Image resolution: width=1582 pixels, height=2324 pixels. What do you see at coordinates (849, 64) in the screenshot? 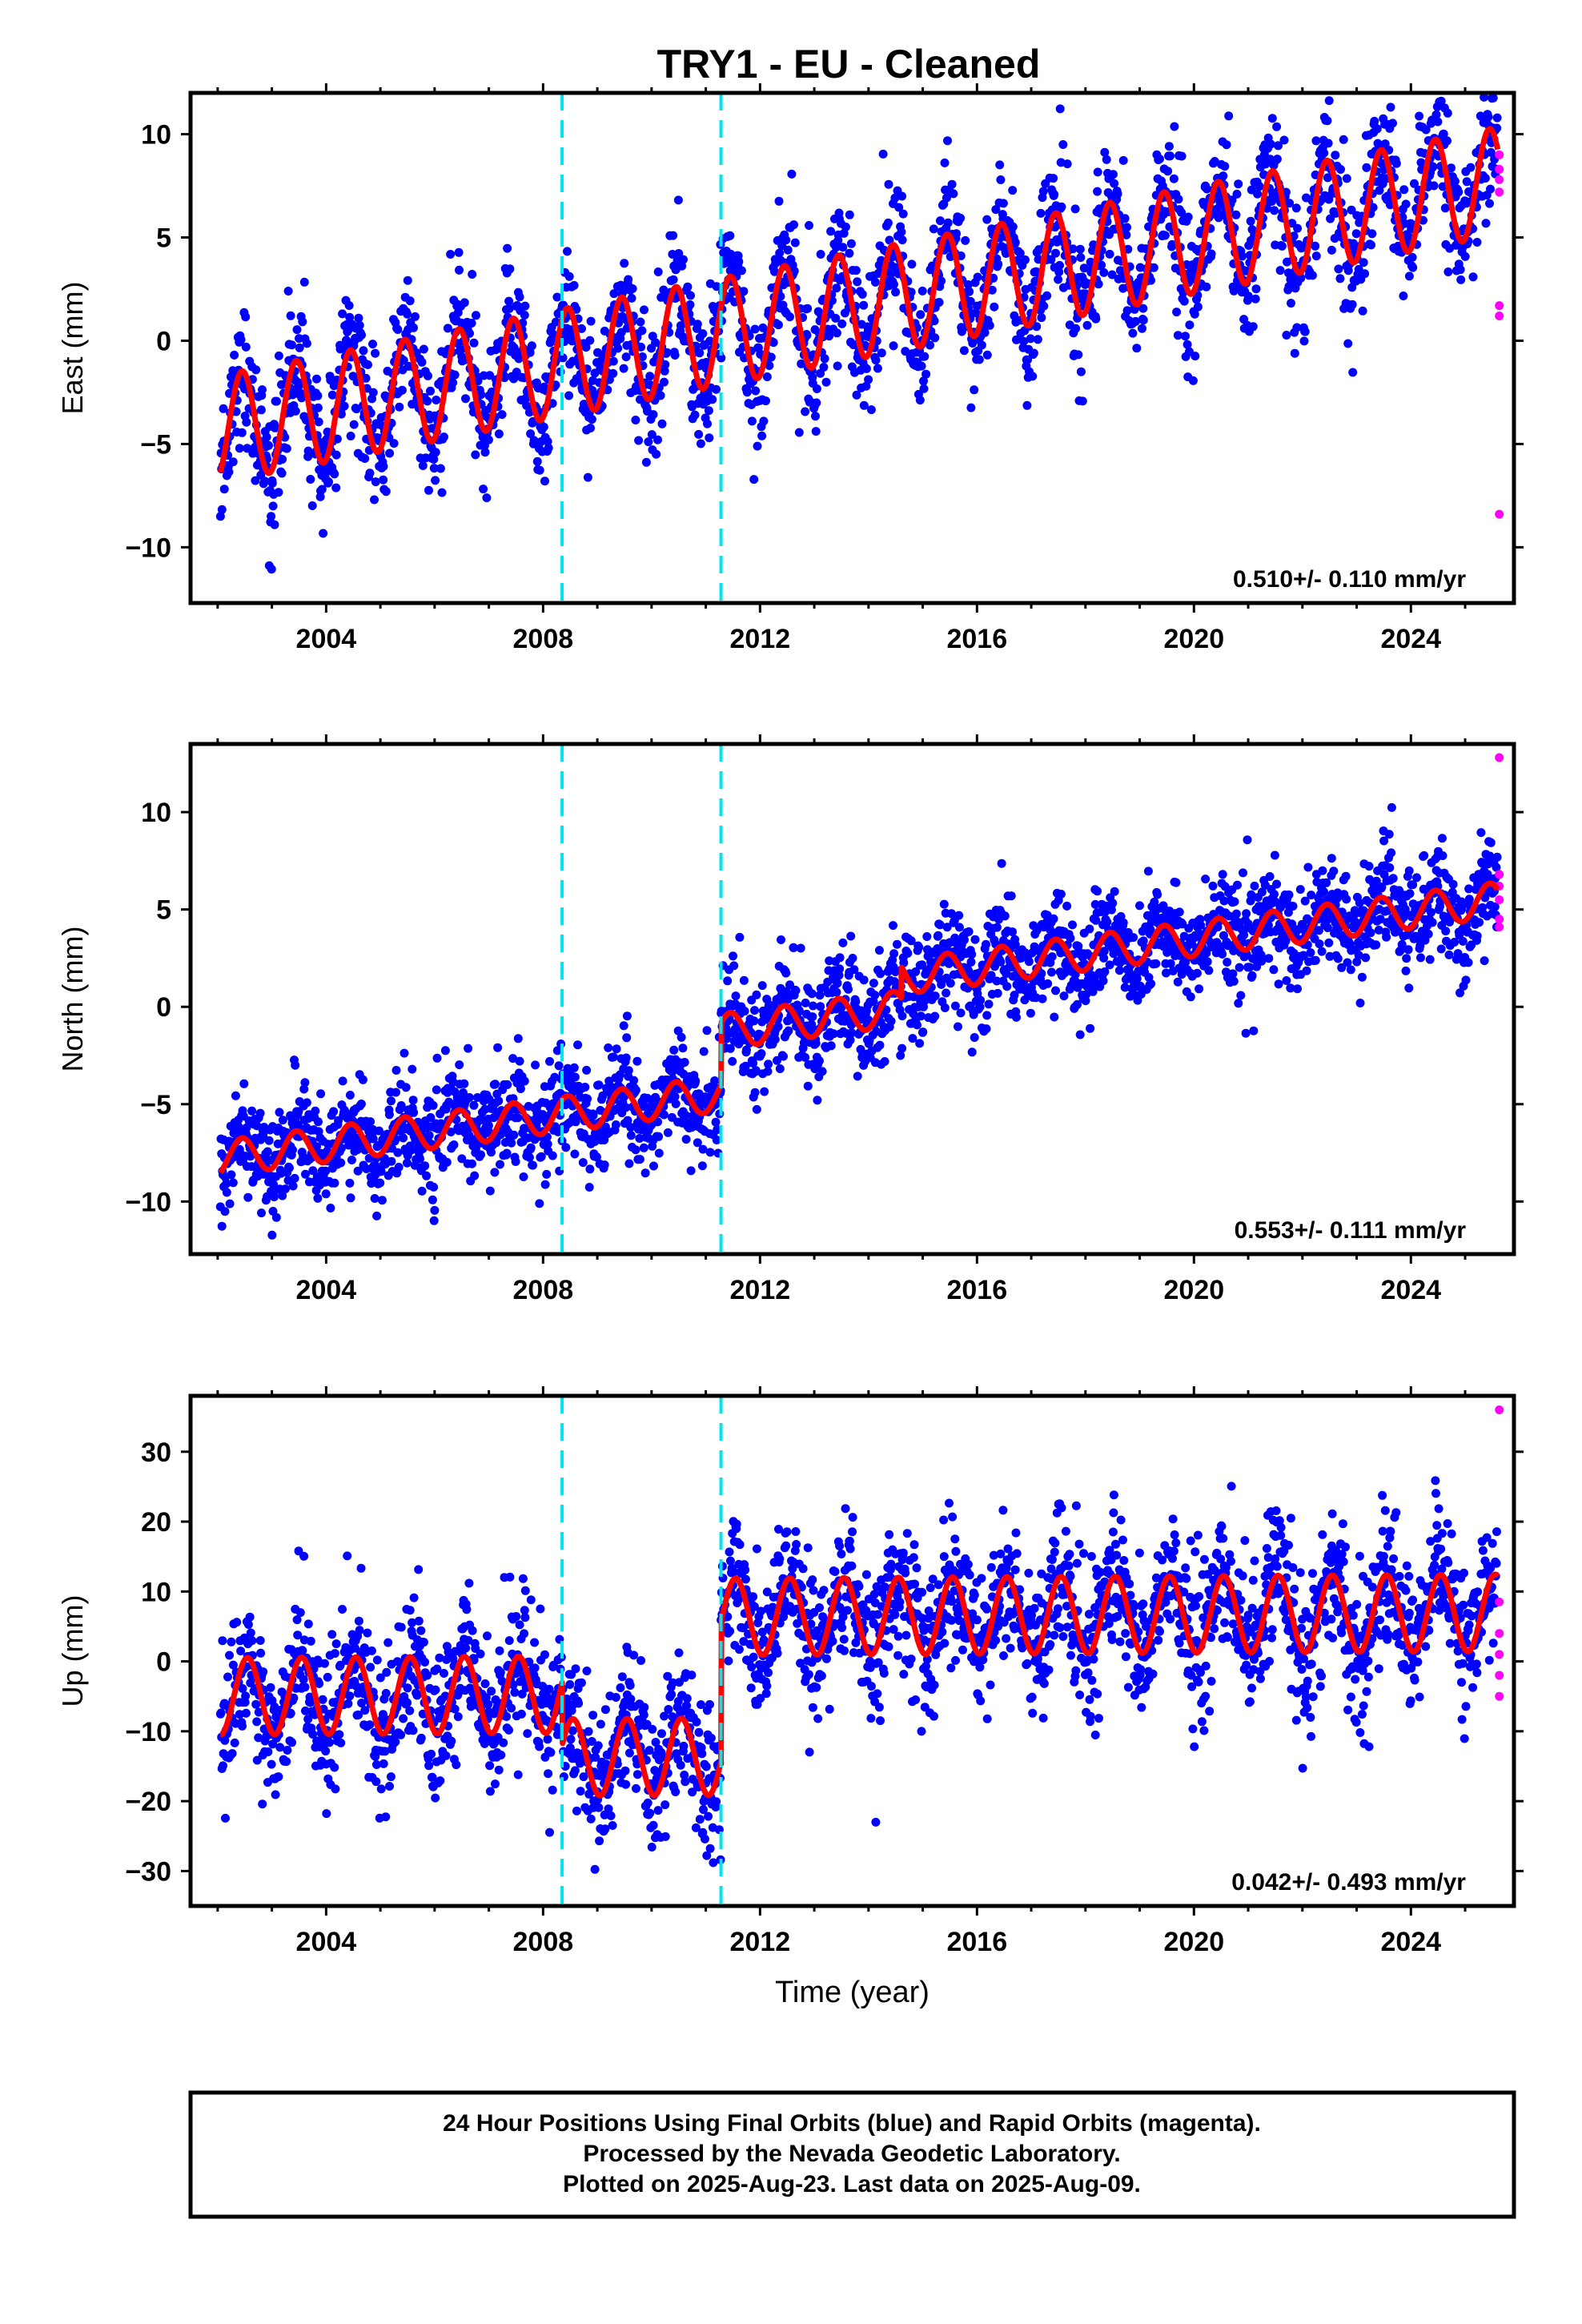
I see `figure-title: TRY1 - EU - Cleaned` at bounding box center [849, 64].